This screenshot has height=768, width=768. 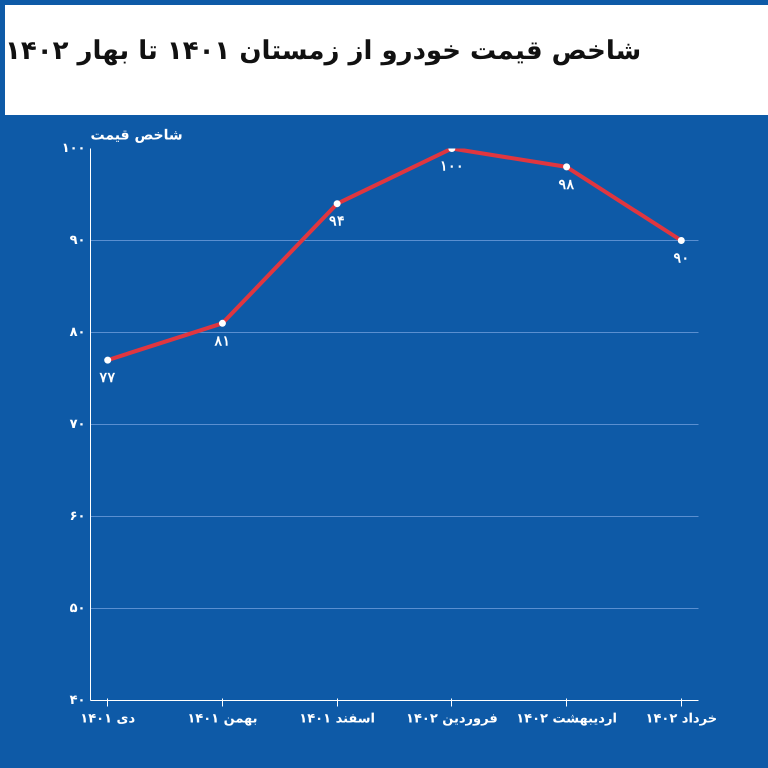 What do you see at coordinates (566, 719) in the screenshot?
I see `x-tick-label: اردیبهشت ۱۴۰۲` at bounding box center [566, 719].